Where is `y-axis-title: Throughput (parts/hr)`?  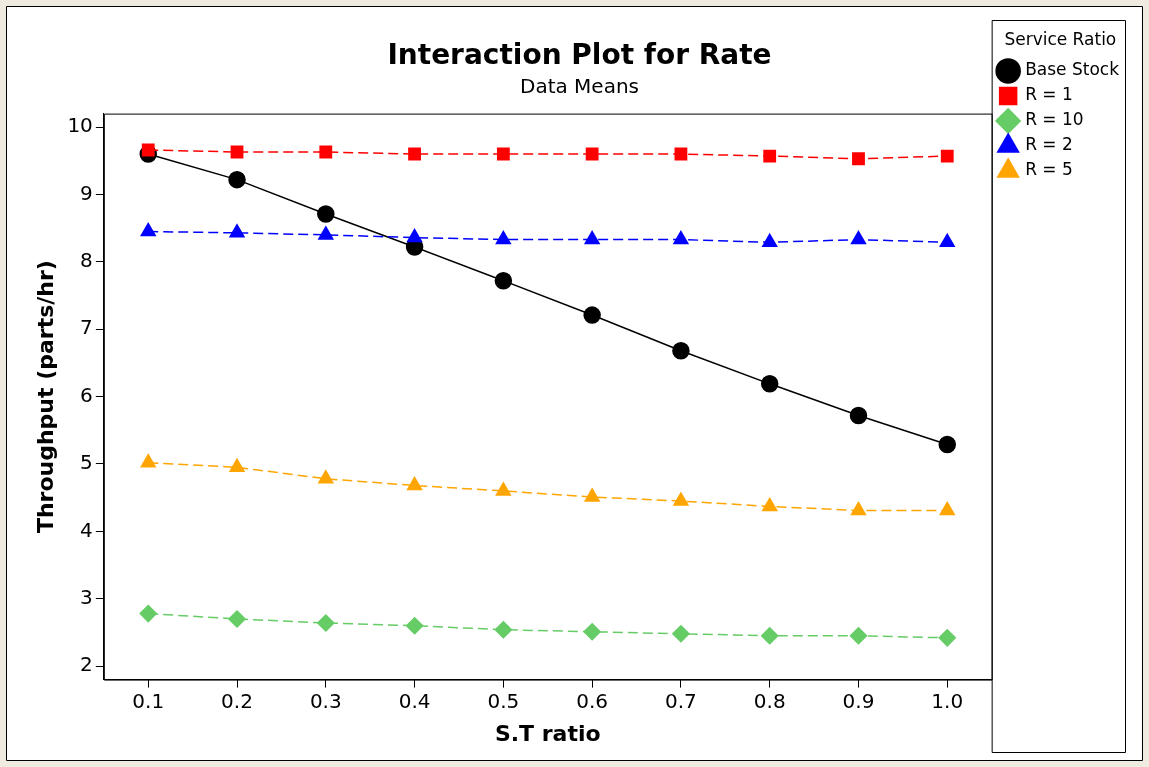
y-axis-title: Throughput (parts/hr) is located at coordinates (45, 397).